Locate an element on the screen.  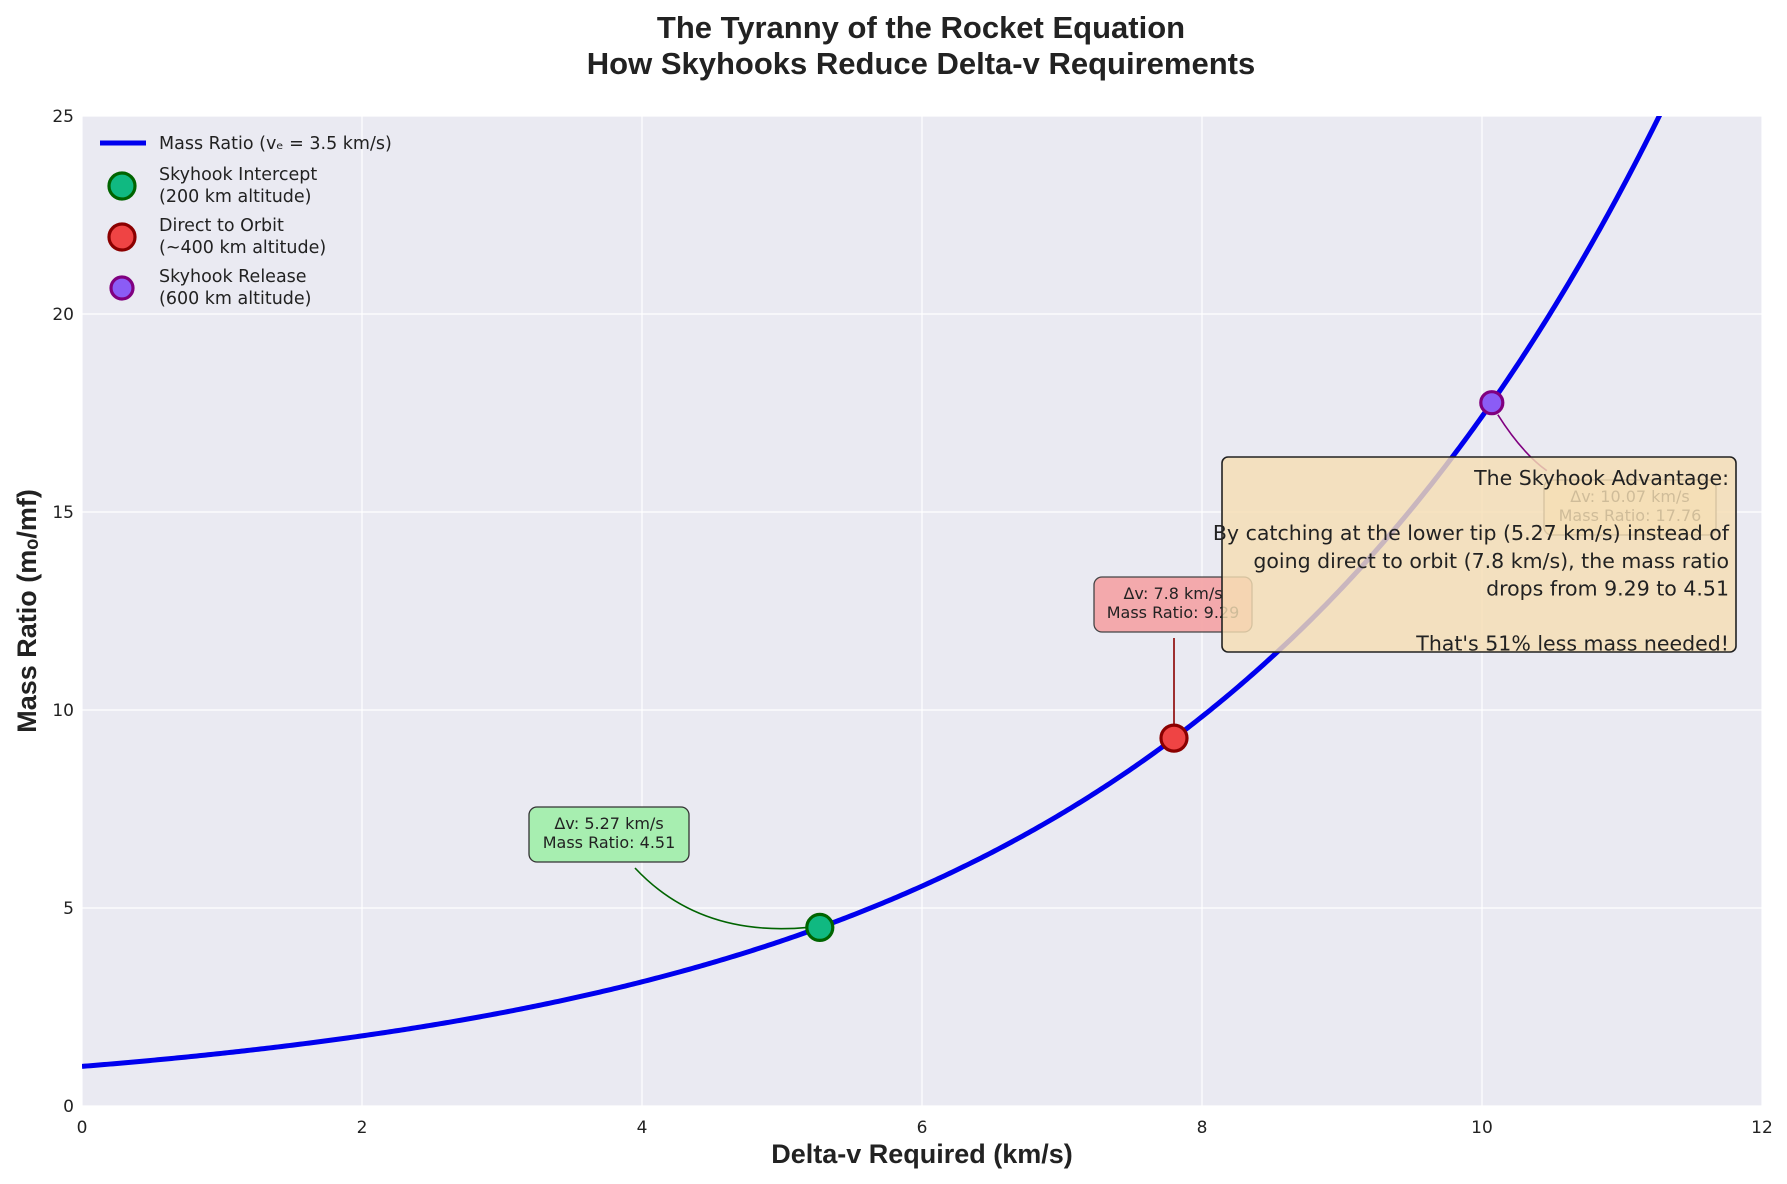
y-tick-label: 10 is located at coordinates (63, 711).